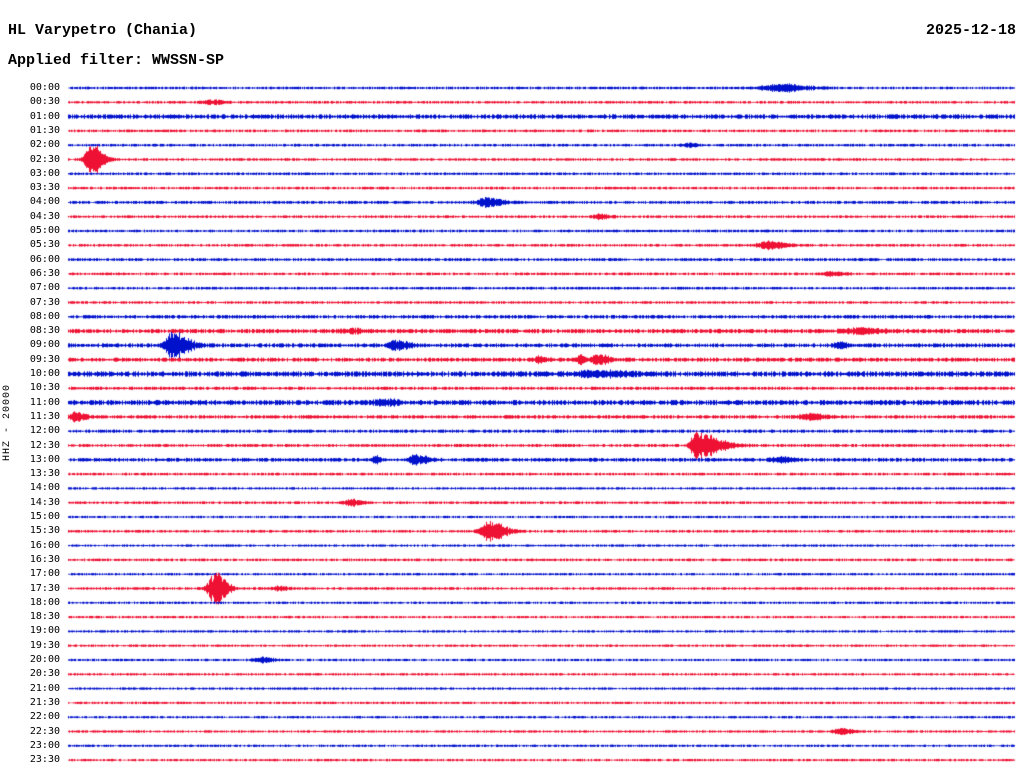 Image resolution: width=1024 pixels, height=780 pixels. What do you see at coordinates (44, 659) in the screenshot?
I see `time-label: 20:00` at bounding box center [44, 659].